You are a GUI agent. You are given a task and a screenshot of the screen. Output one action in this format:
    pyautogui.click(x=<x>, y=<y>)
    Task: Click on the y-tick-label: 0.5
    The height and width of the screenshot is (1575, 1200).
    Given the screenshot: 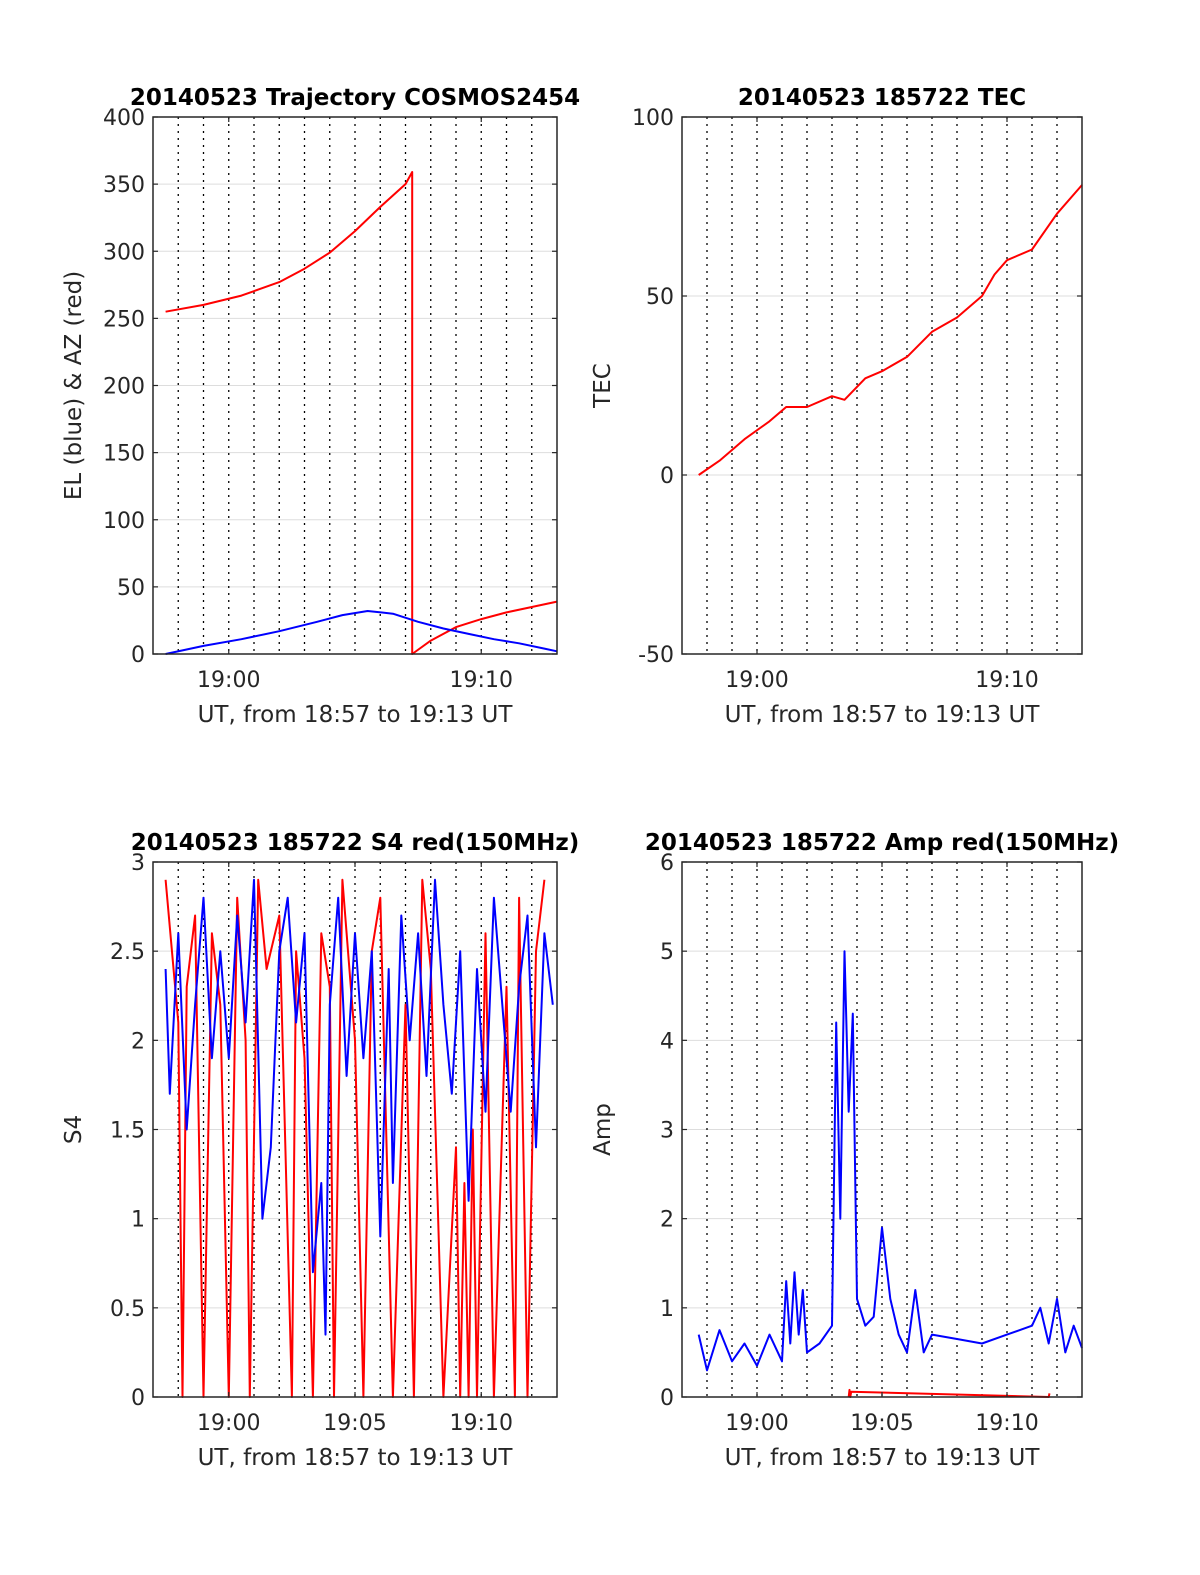 What is the action you would take?
    pyautogui.click(x=127, y=1309)
    